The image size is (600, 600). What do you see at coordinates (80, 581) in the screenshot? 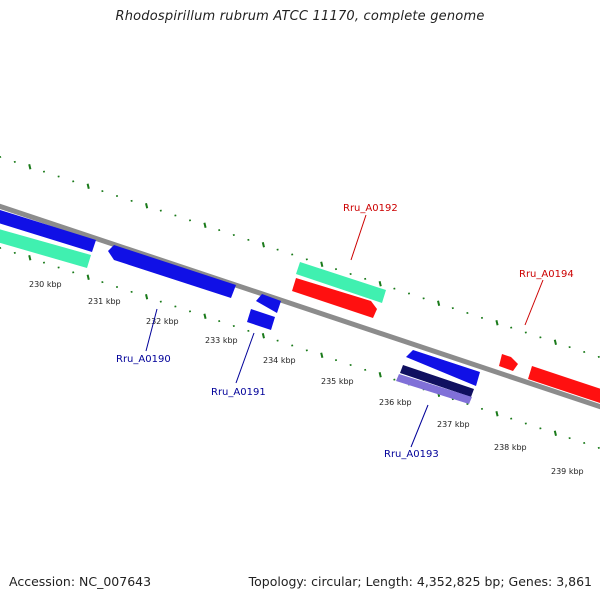
I see `accession-text: Accession: NC_007643` at bounding box center [80, 581].